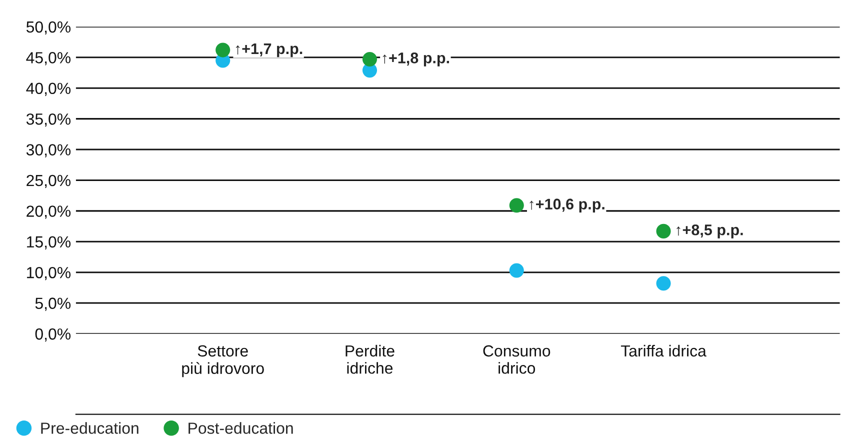 The width and height of the screenshot is (844, 445). What do you see at coordinates (48, 181) in the screenshot?
I see `y-tick-label: 25,0%` at bounding box center [48, 181].